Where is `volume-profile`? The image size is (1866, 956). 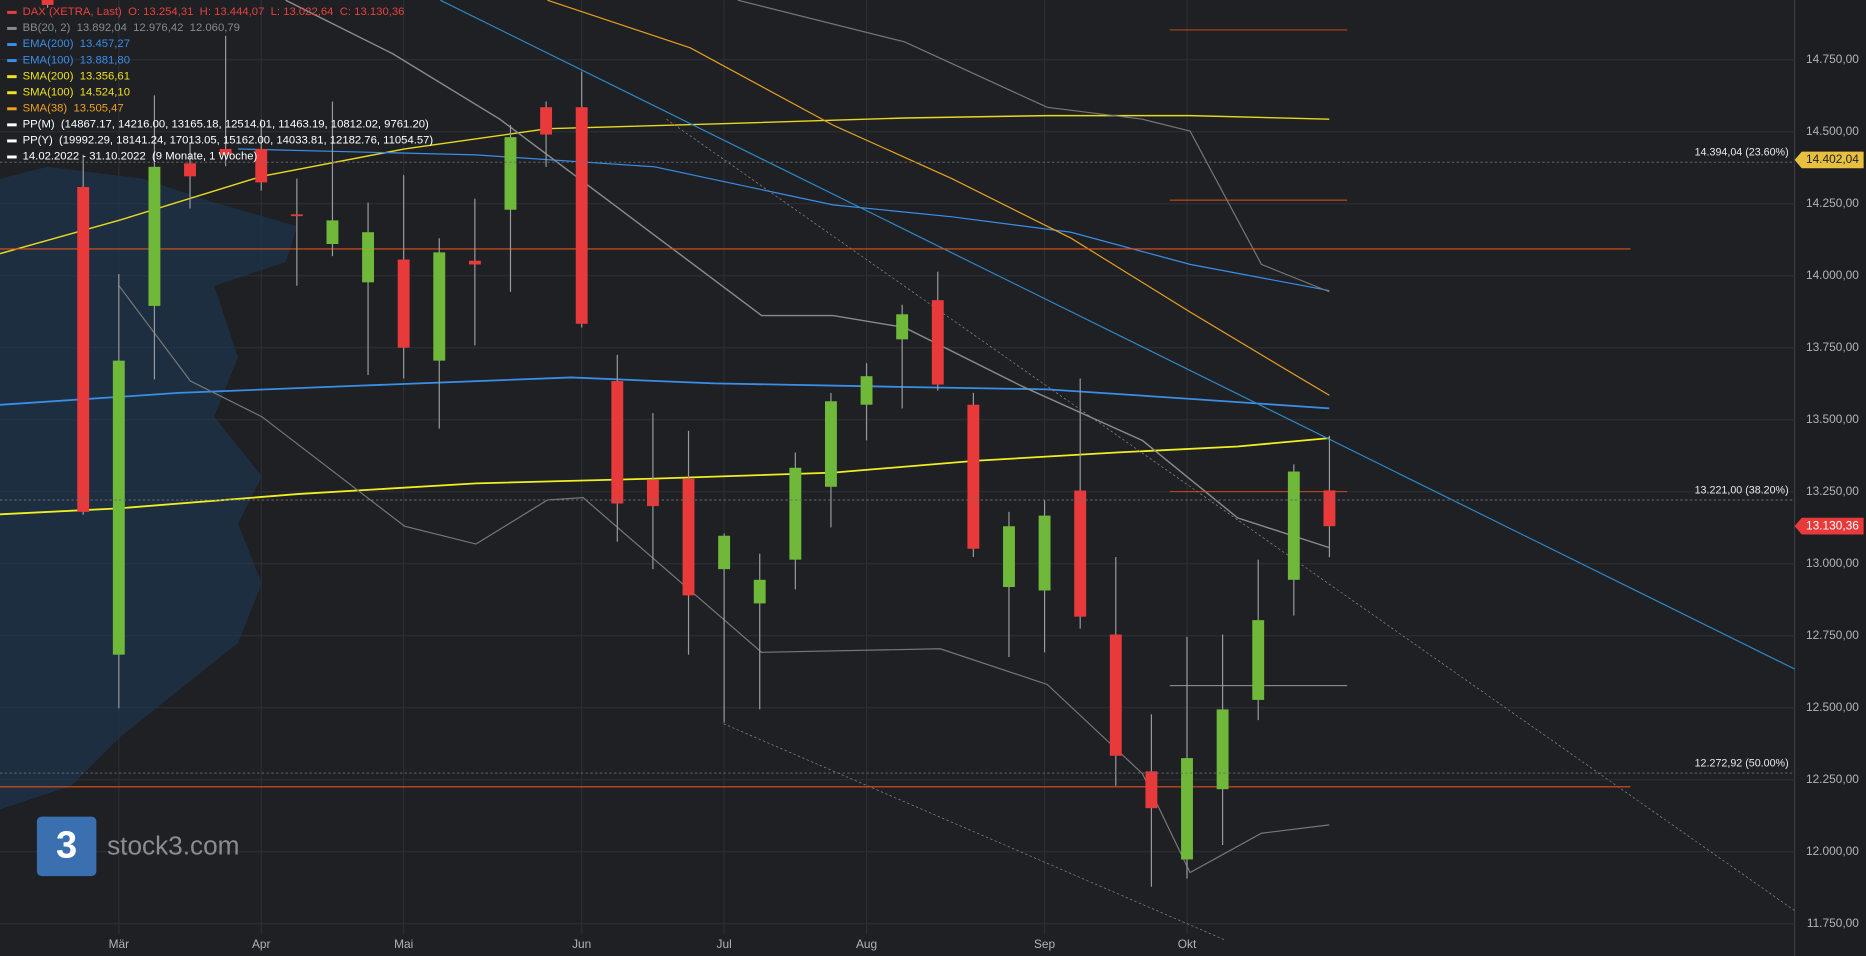
volume-profile is located at coordinates (149, 488).